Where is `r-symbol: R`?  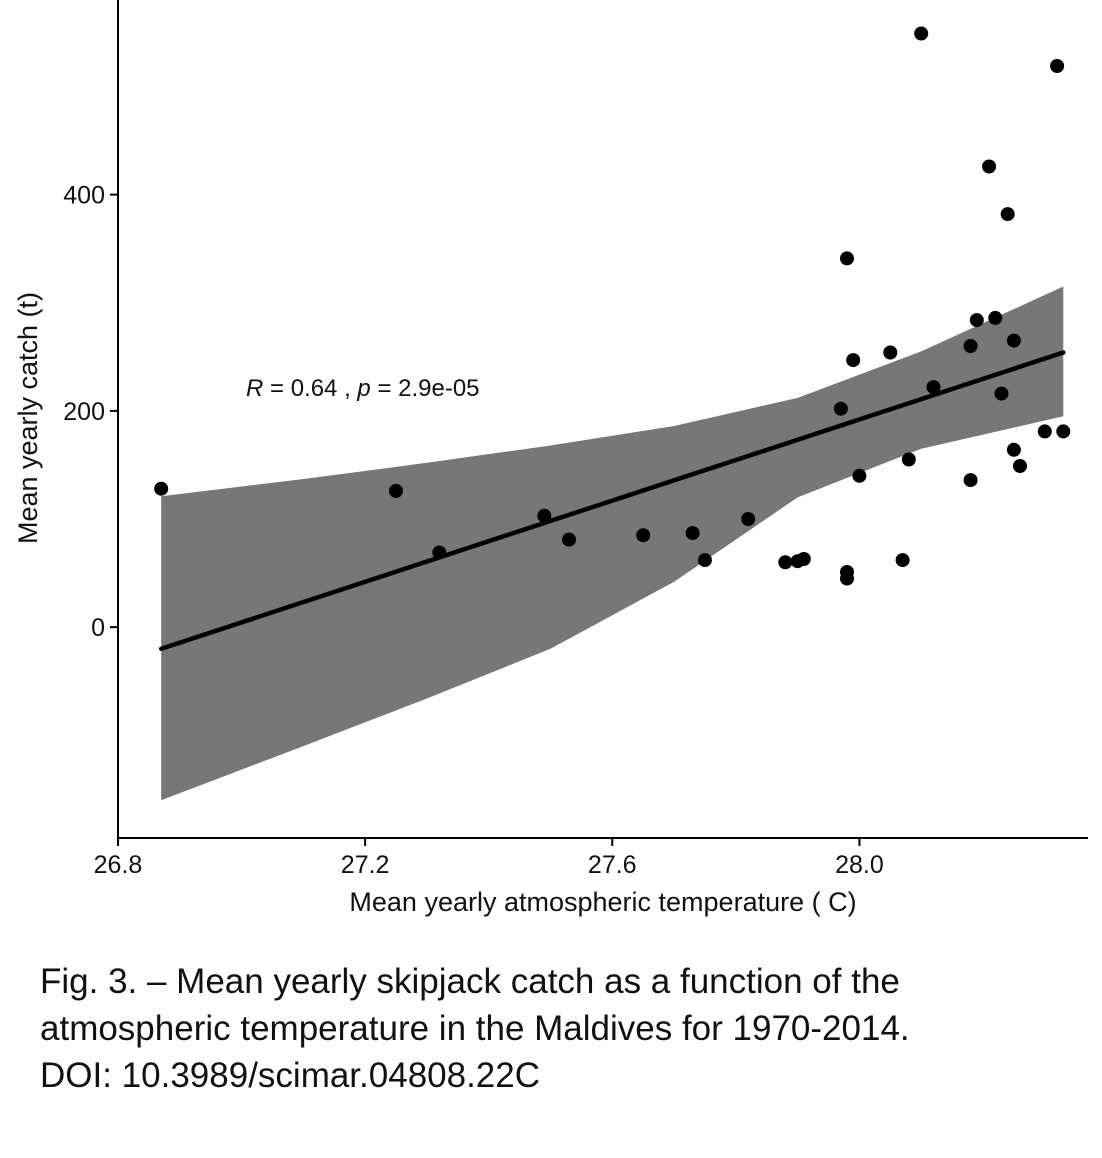 r-symbol: R is located at coordinates (254, 388).